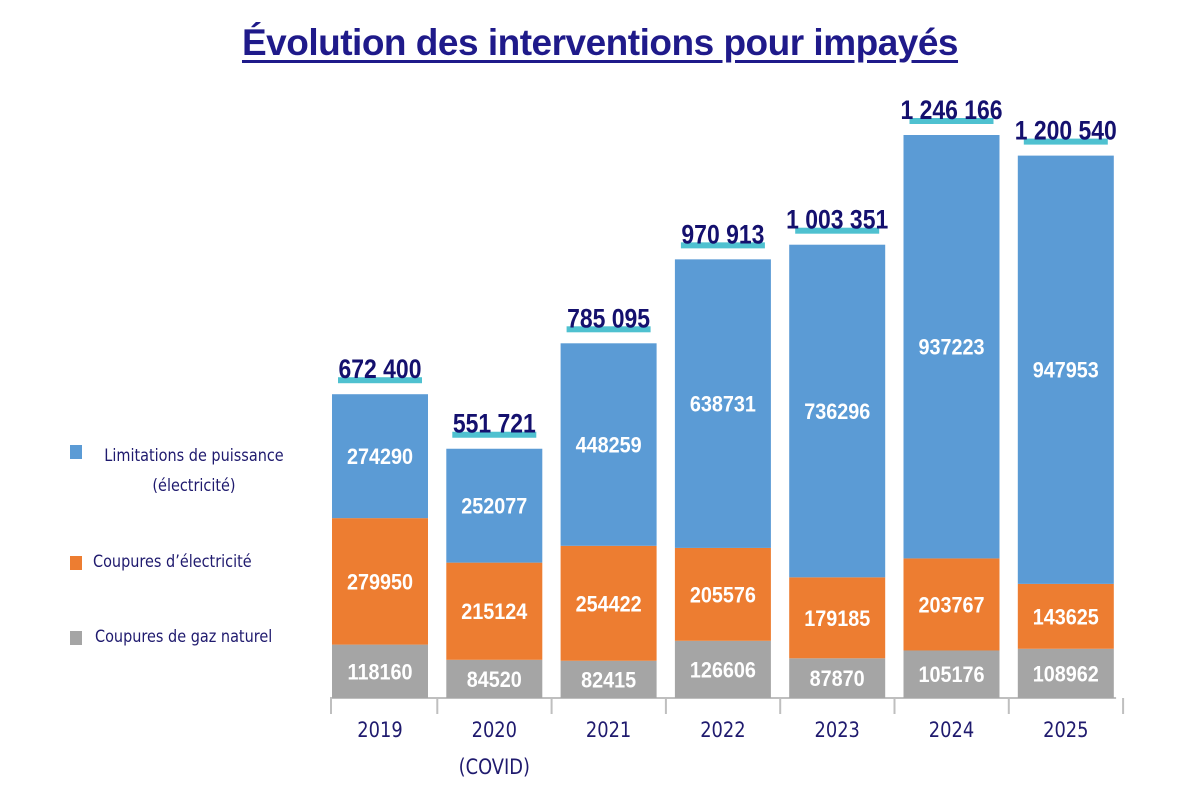 The height and width of the screenshot is (800, 1200). I want to click on legend-swatch-coupures-gaz, so click(76, 638).